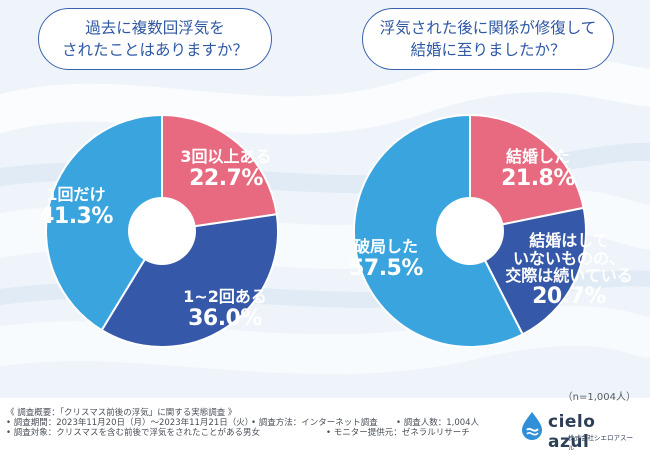 The image size is (650, 450). What do you see at coordinates (488, 28) in the screenshot?
I see `question-right-line1: 浮気された後に関係が修復して` at bounding box center [488, 28].